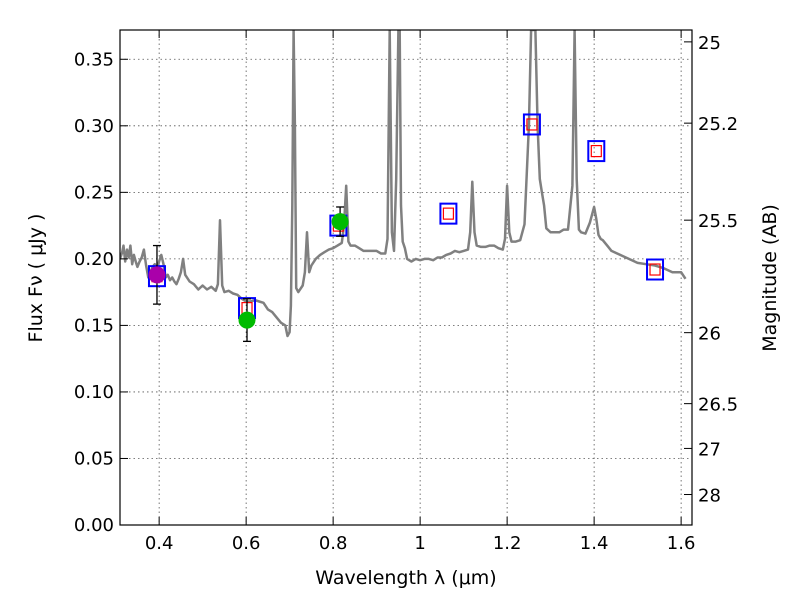  I want to click on right-axis-title: Magnitude (AB), so click(770, 278).